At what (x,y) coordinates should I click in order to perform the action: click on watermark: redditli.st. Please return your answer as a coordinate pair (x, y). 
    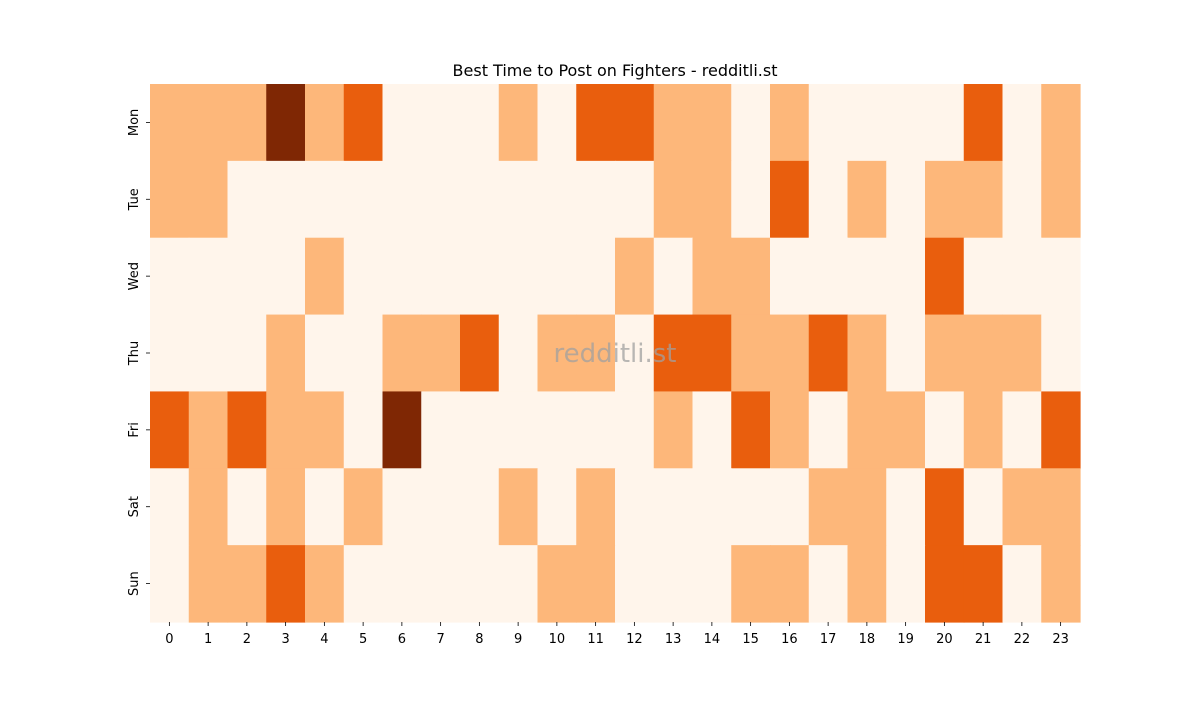
    Looking at the image, I should click on (615, 354).